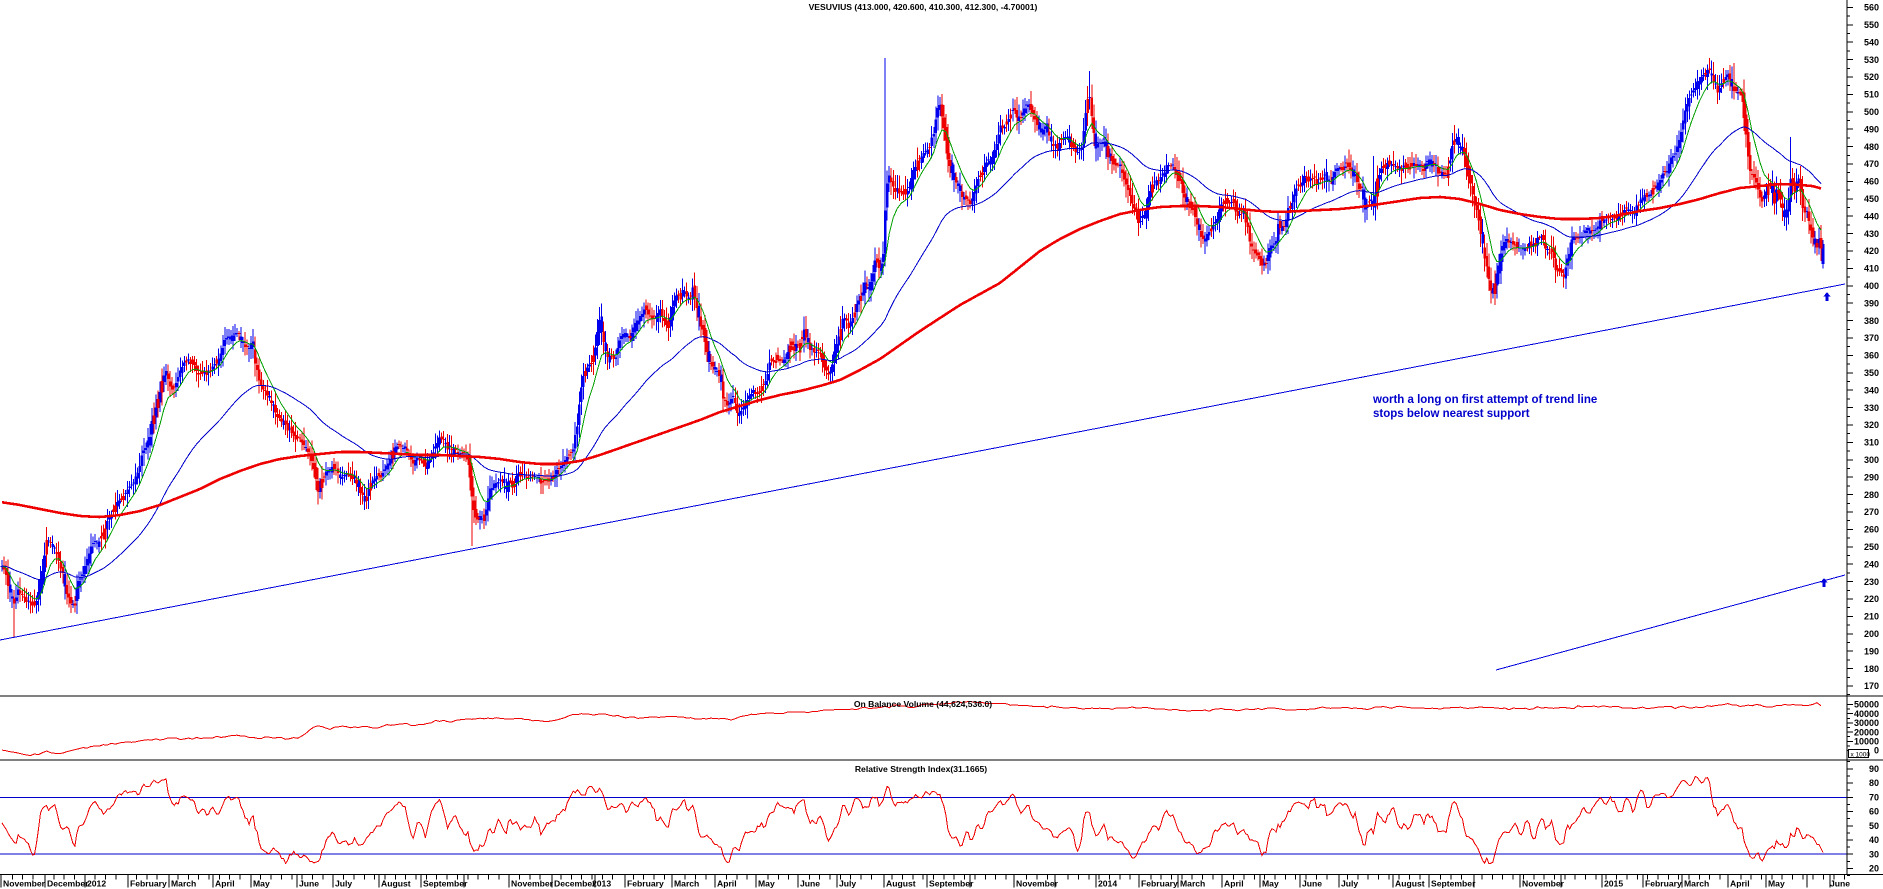 This screenshot has height=889, width=1883. Describe the element at coordinates (1871, 651) in the screenshot. I see `svg-text: 190` at that location.